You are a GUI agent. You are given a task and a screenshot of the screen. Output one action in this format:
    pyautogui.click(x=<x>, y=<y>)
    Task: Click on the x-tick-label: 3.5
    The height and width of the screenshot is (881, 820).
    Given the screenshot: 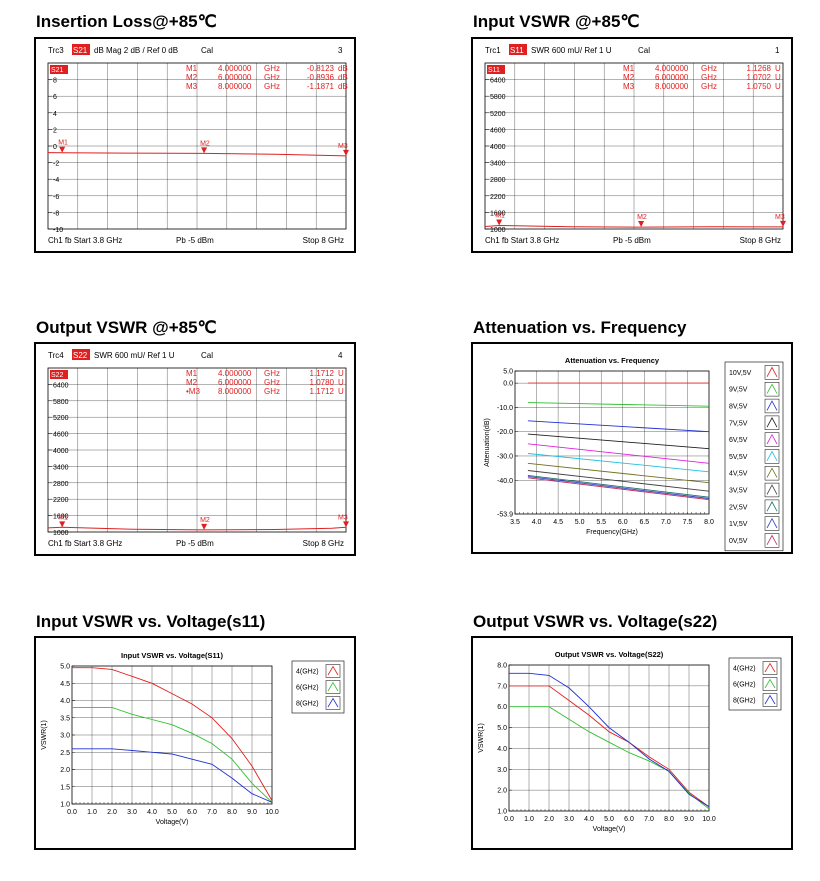 What is the action you would take?
    pyautogui.click(x=515, y=522)
    